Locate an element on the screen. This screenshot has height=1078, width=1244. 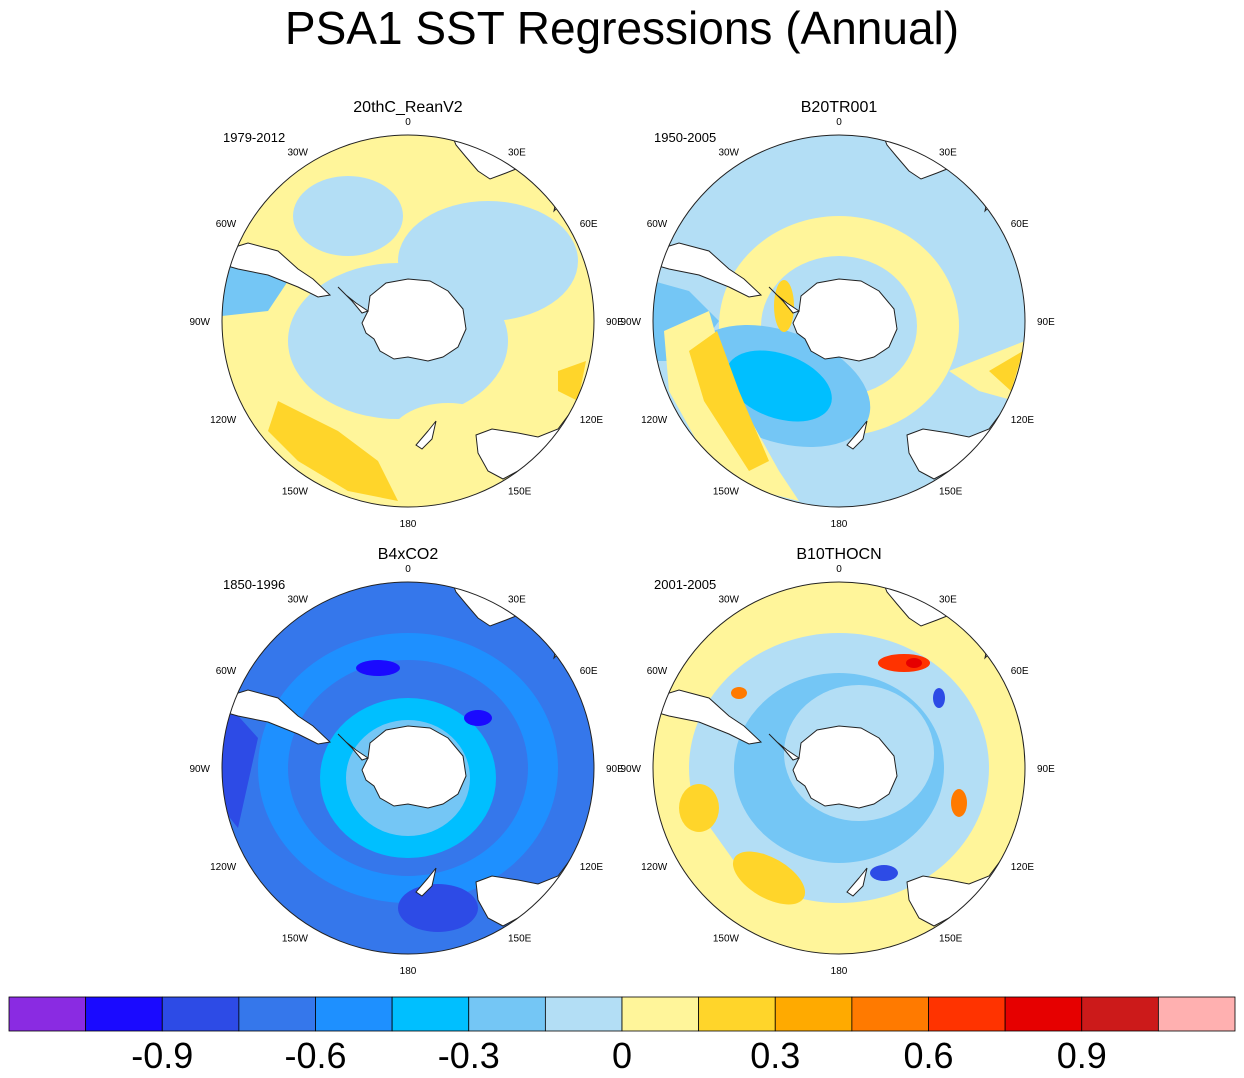
field-region-neg-core is located at coordinates (779, 386).